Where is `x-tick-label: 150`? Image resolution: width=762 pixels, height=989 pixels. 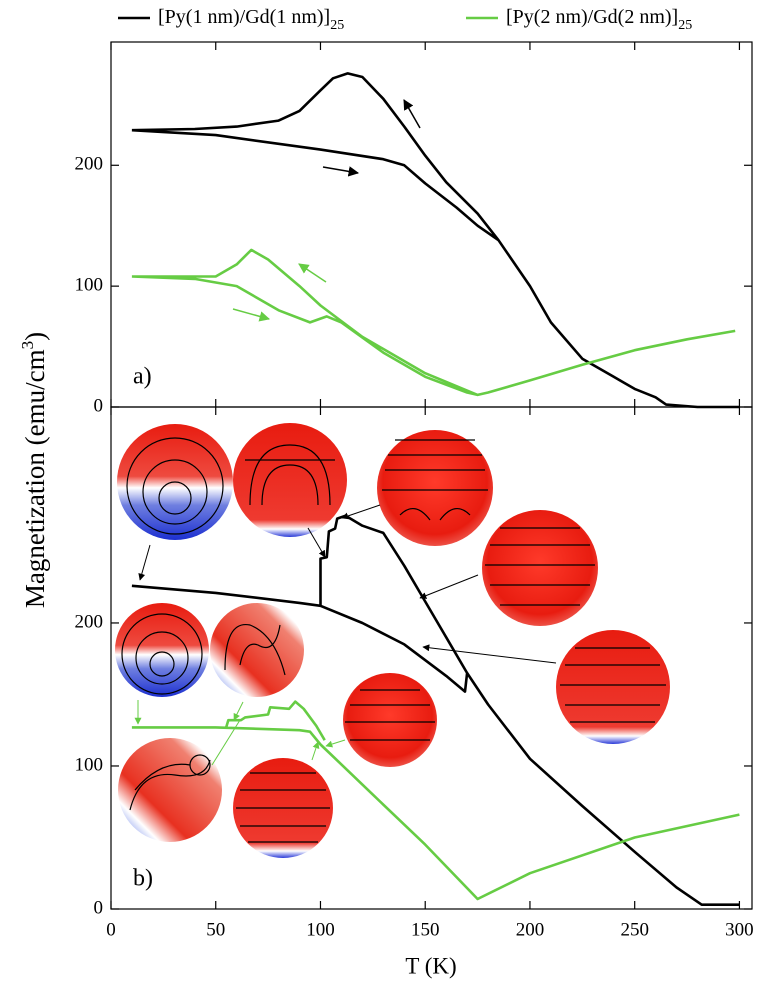
x-tick-label: 150 is located at coordinates (425, 929).